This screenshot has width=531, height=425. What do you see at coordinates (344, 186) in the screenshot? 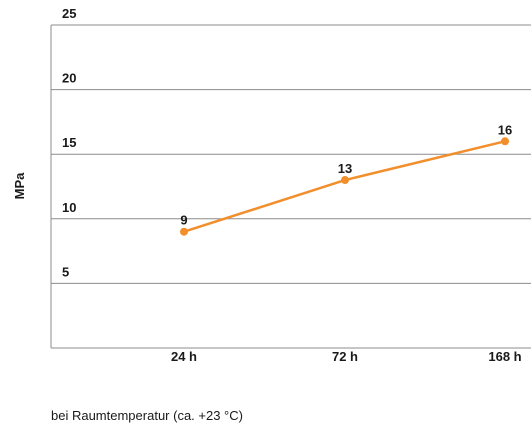
I see `series-line` at bounding box center [344, 186].